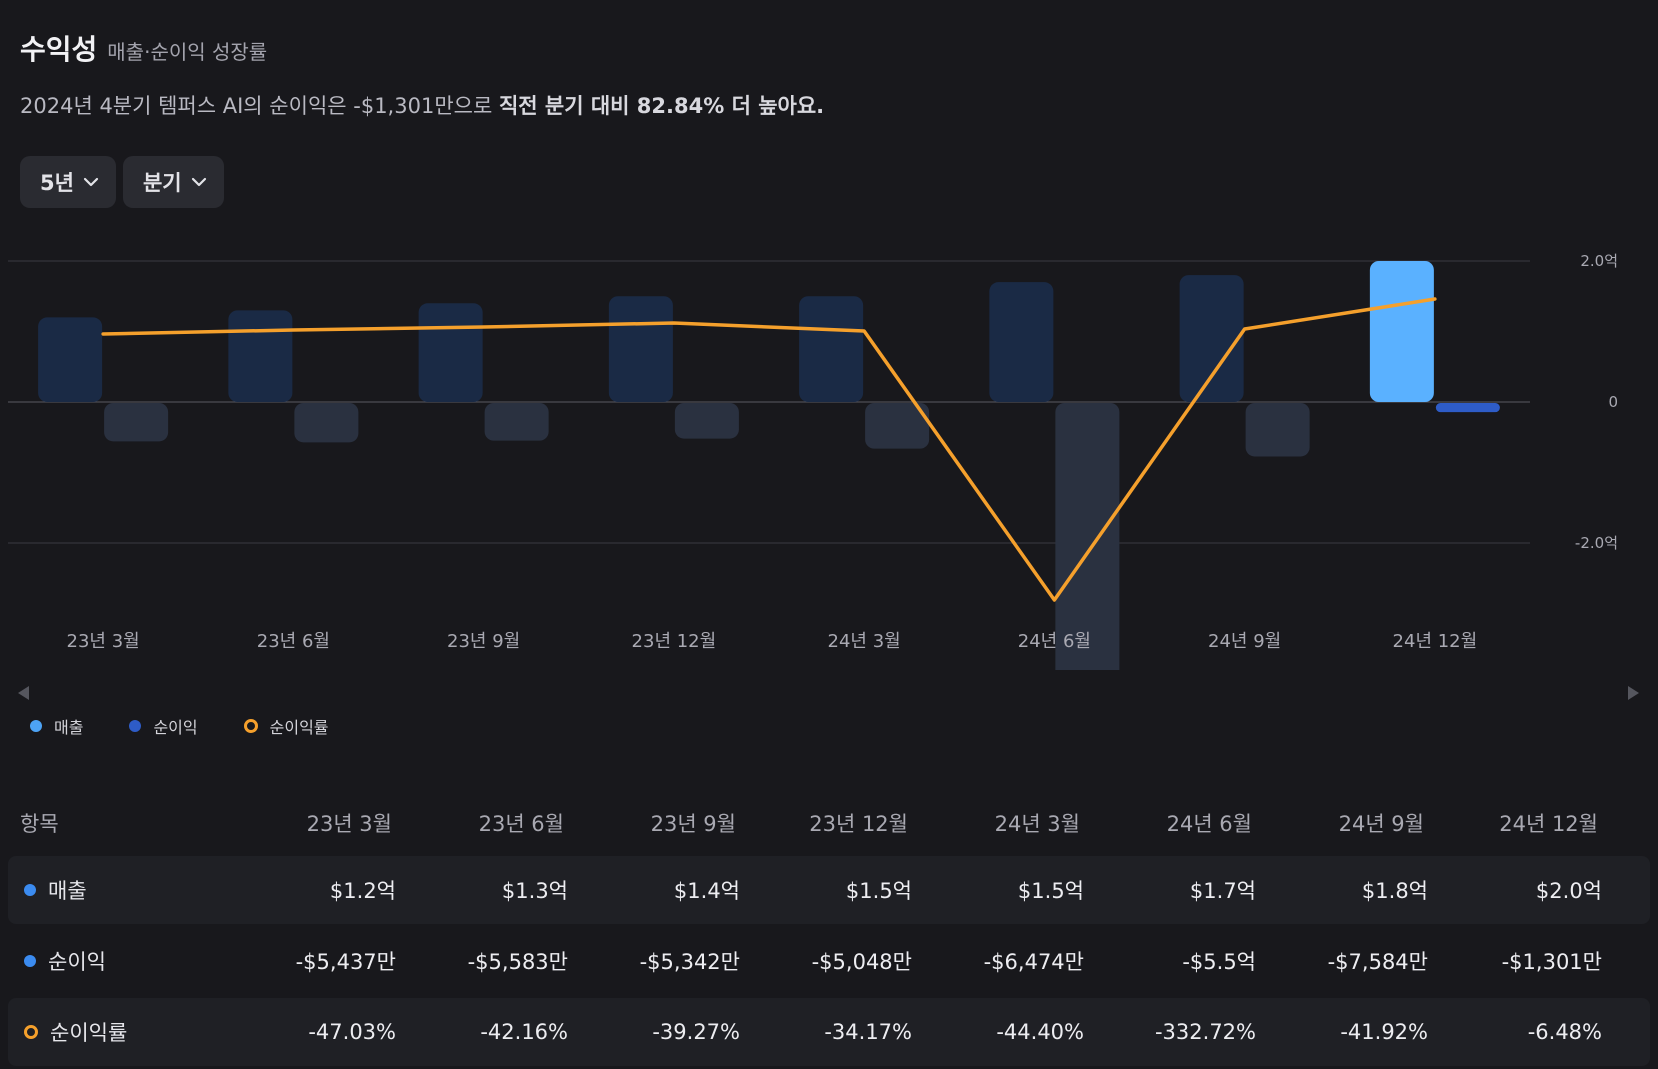 The height and width of the screenshot is (1069, 1658). What do you see at coordinates (1613, 402) in the screenshot?
I see `y-tick-label: 0` at bounding box center [1613, 402].